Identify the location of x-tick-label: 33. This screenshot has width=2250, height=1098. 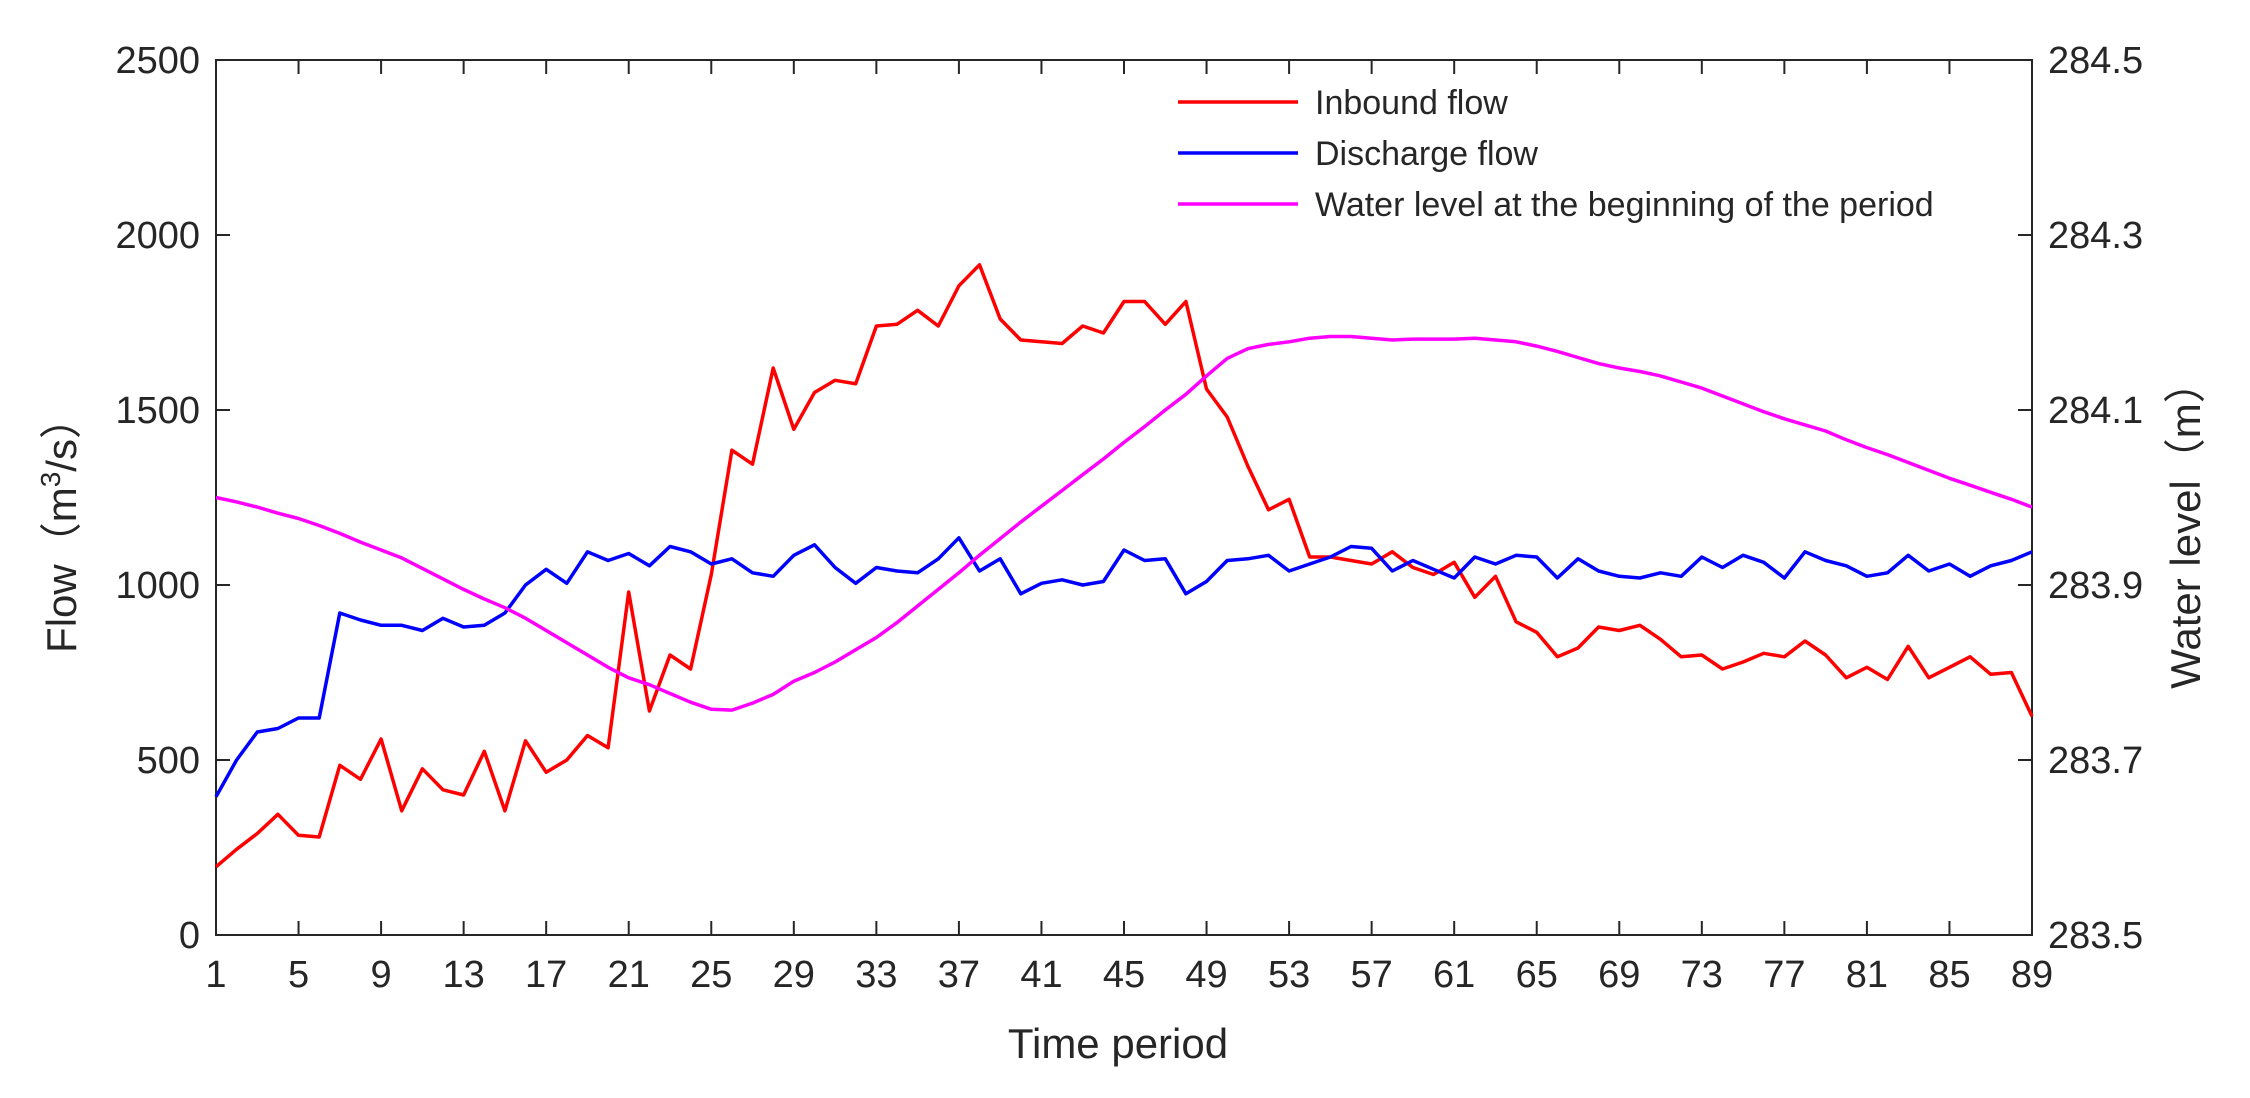
(876, 975).